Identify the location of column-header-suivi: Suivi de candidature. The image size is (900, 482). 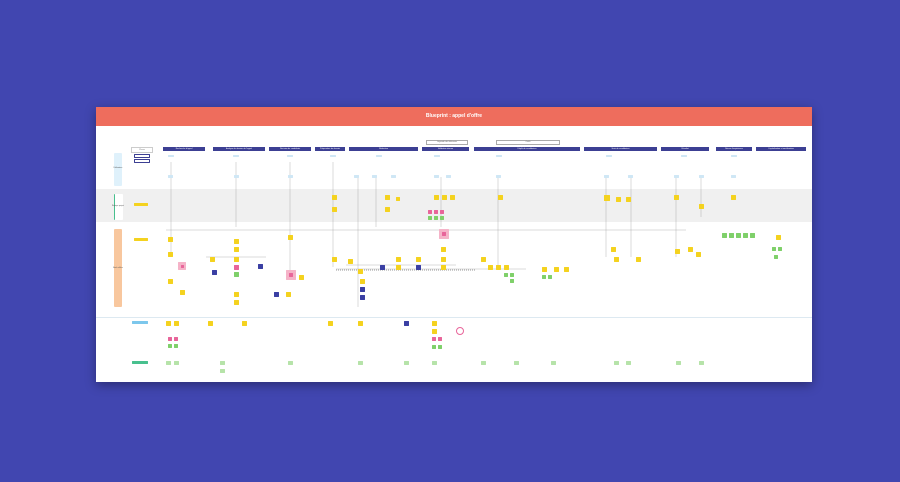
(620, 149).